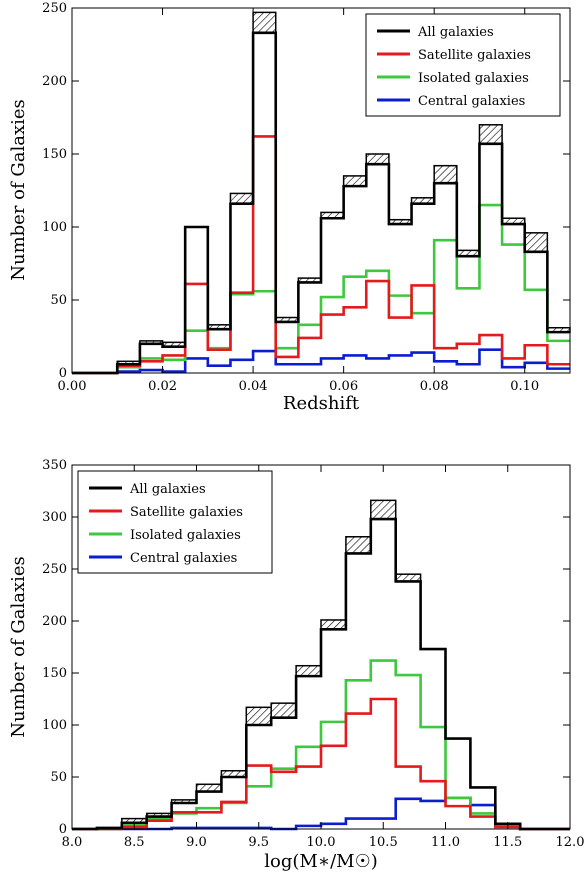 Image resolution: width=588 pixels, height=883 pixels. Describe the element at coordinates (507, 842) in the screenshot. I see `x-tick-label: 11.5` at that location.